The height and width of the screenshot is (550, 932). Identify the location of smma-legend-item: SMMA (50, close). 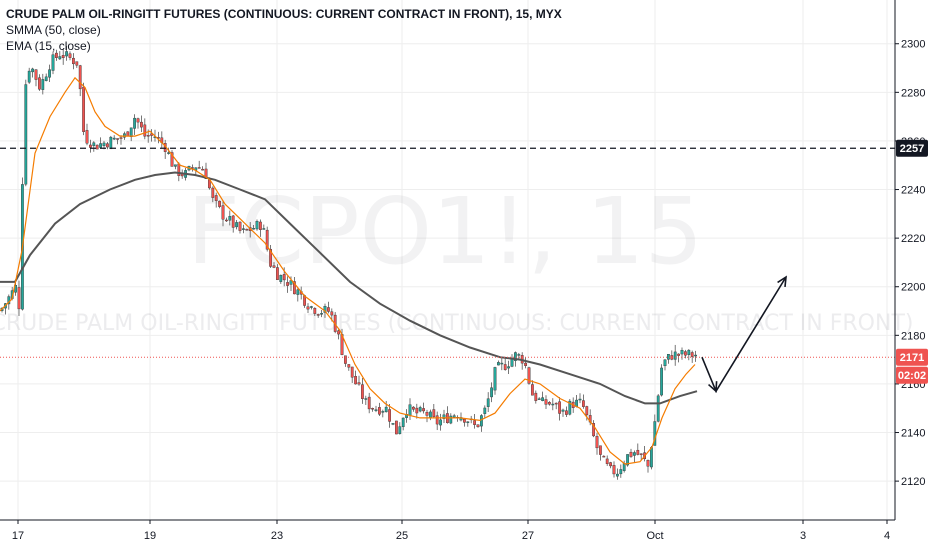
(53, 30).